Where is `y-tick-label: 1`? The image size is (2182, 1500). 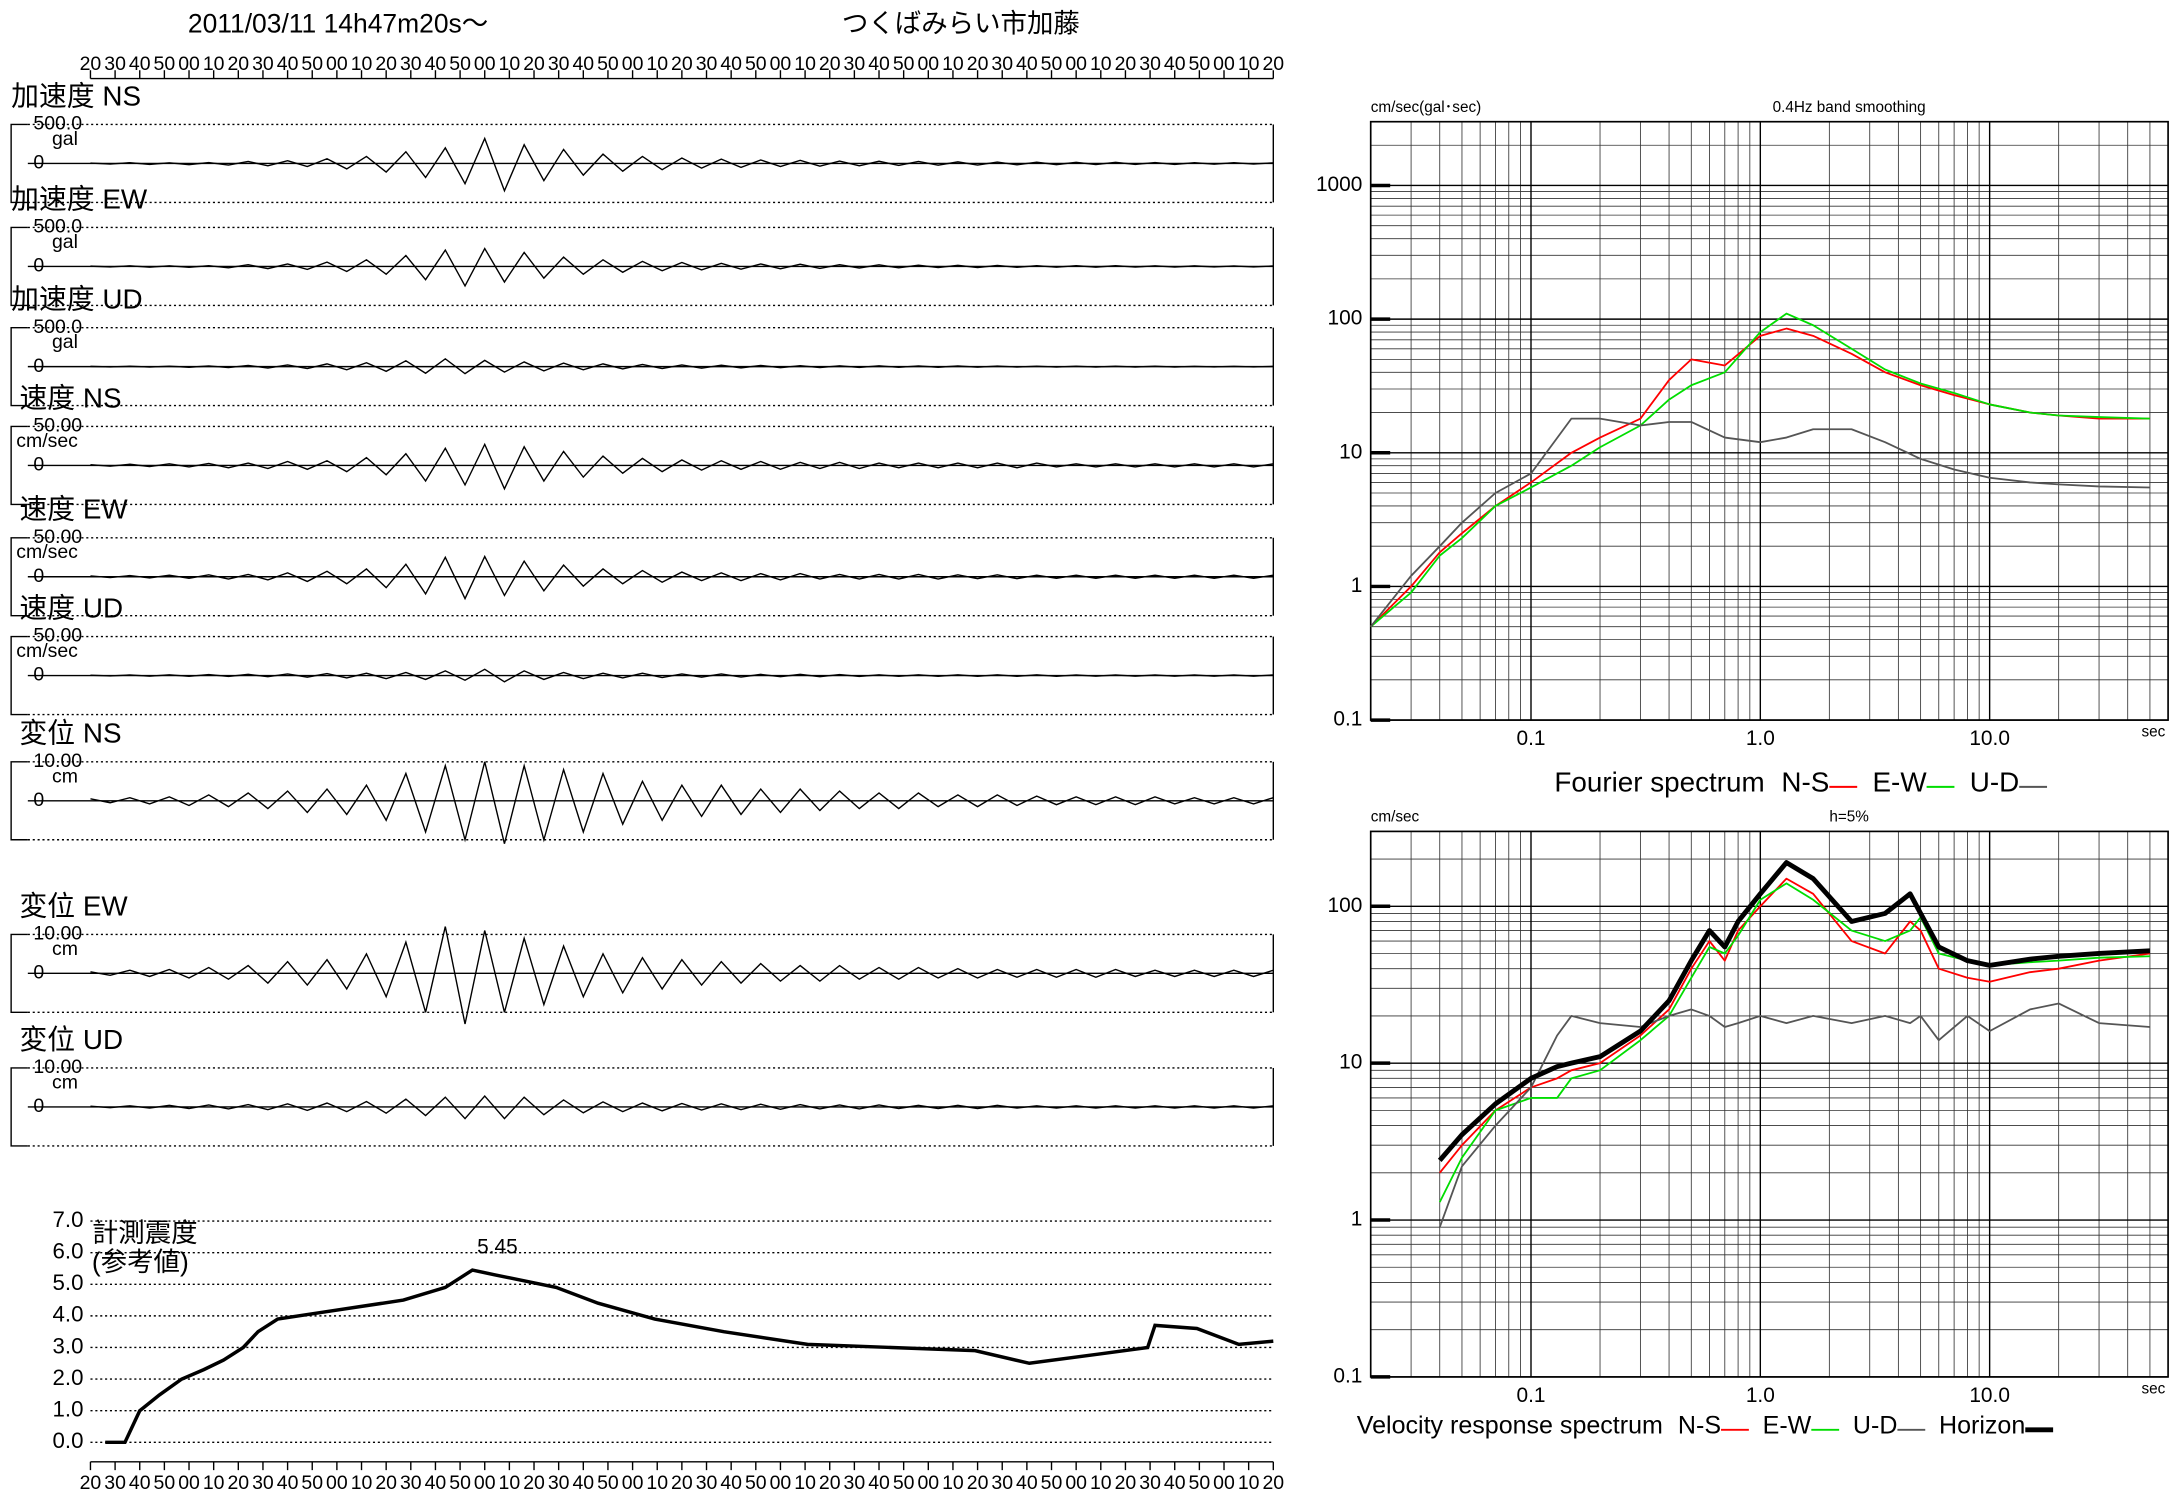
y-tick-label: 1 is located at coordinates (1357, 585).